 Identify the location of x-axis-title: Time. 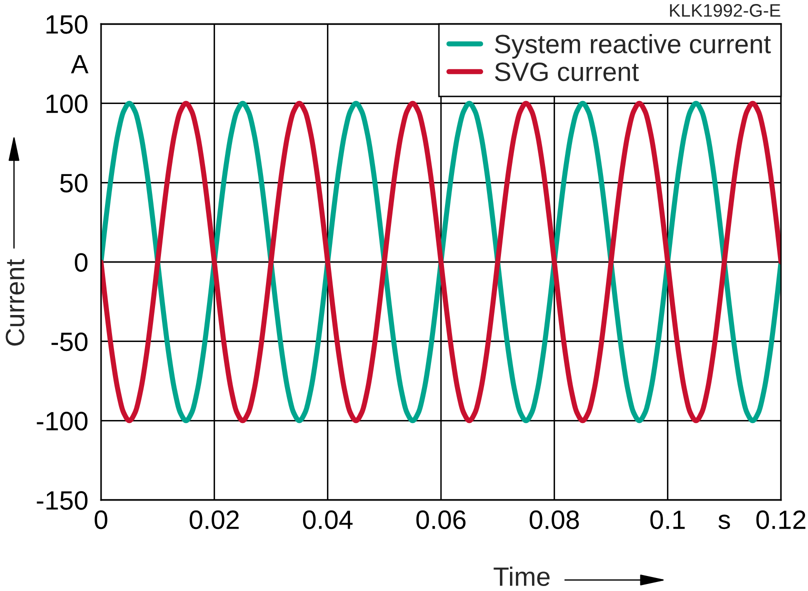
(522, 576).